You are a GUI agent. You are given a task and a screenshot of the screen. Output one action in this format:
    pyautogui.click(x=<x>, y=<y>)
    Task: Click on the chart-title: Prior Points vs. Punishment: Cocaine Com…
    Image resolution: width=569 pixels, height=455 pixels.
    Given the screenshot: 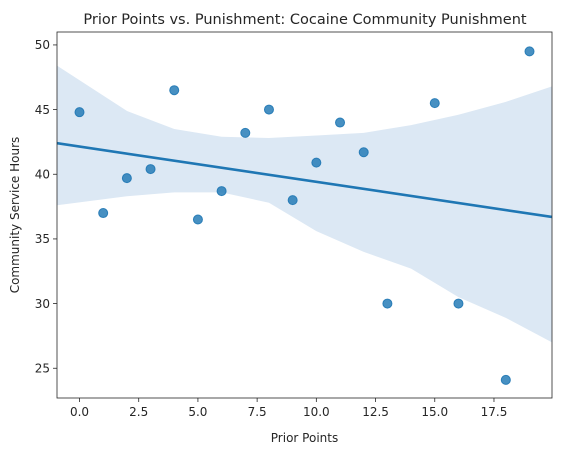 What is the action you would take?
    pyautogui.click(x=305, y=20)
    